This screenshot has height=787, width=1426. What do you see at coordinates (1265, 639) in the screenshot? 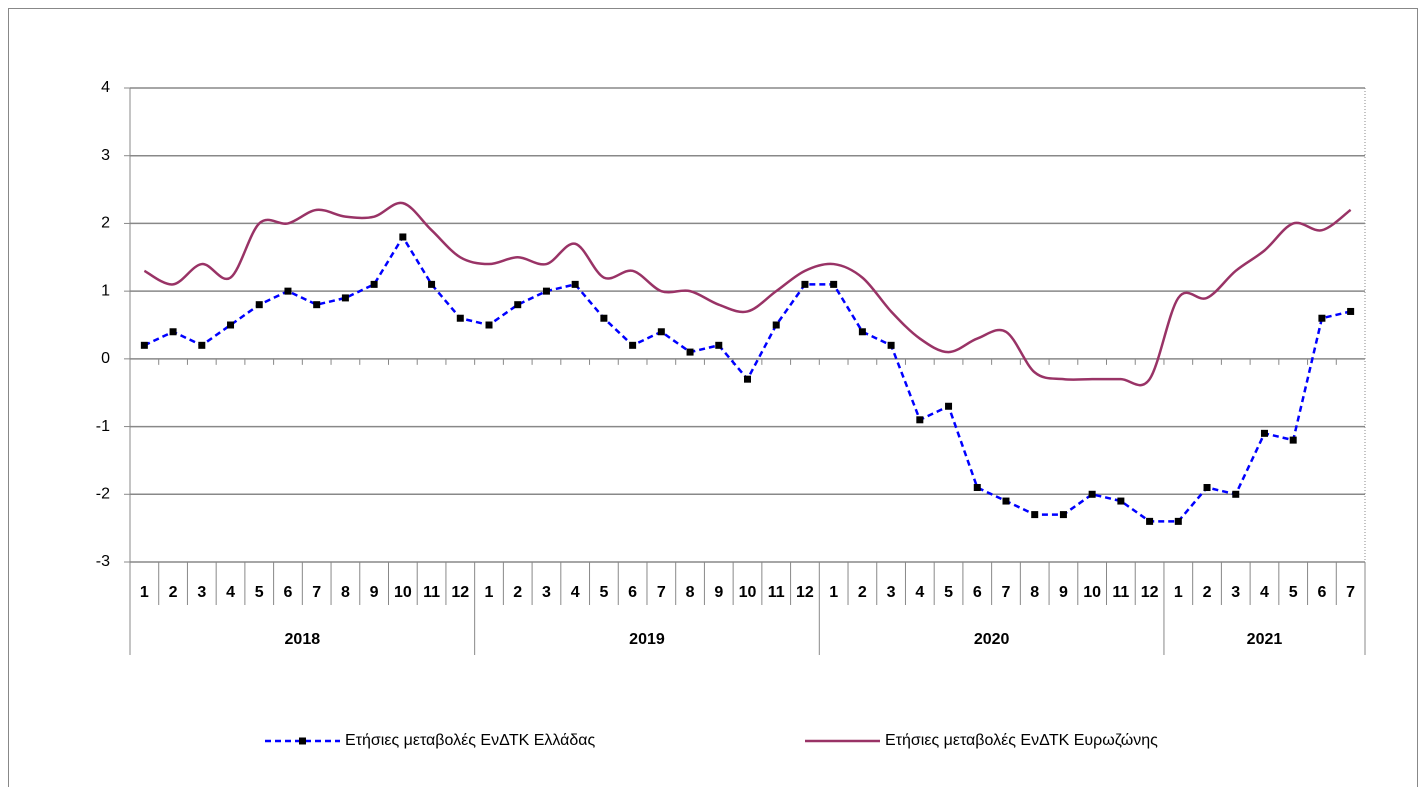
I see `group-label: 2021` at bounding box center [1265, 639].